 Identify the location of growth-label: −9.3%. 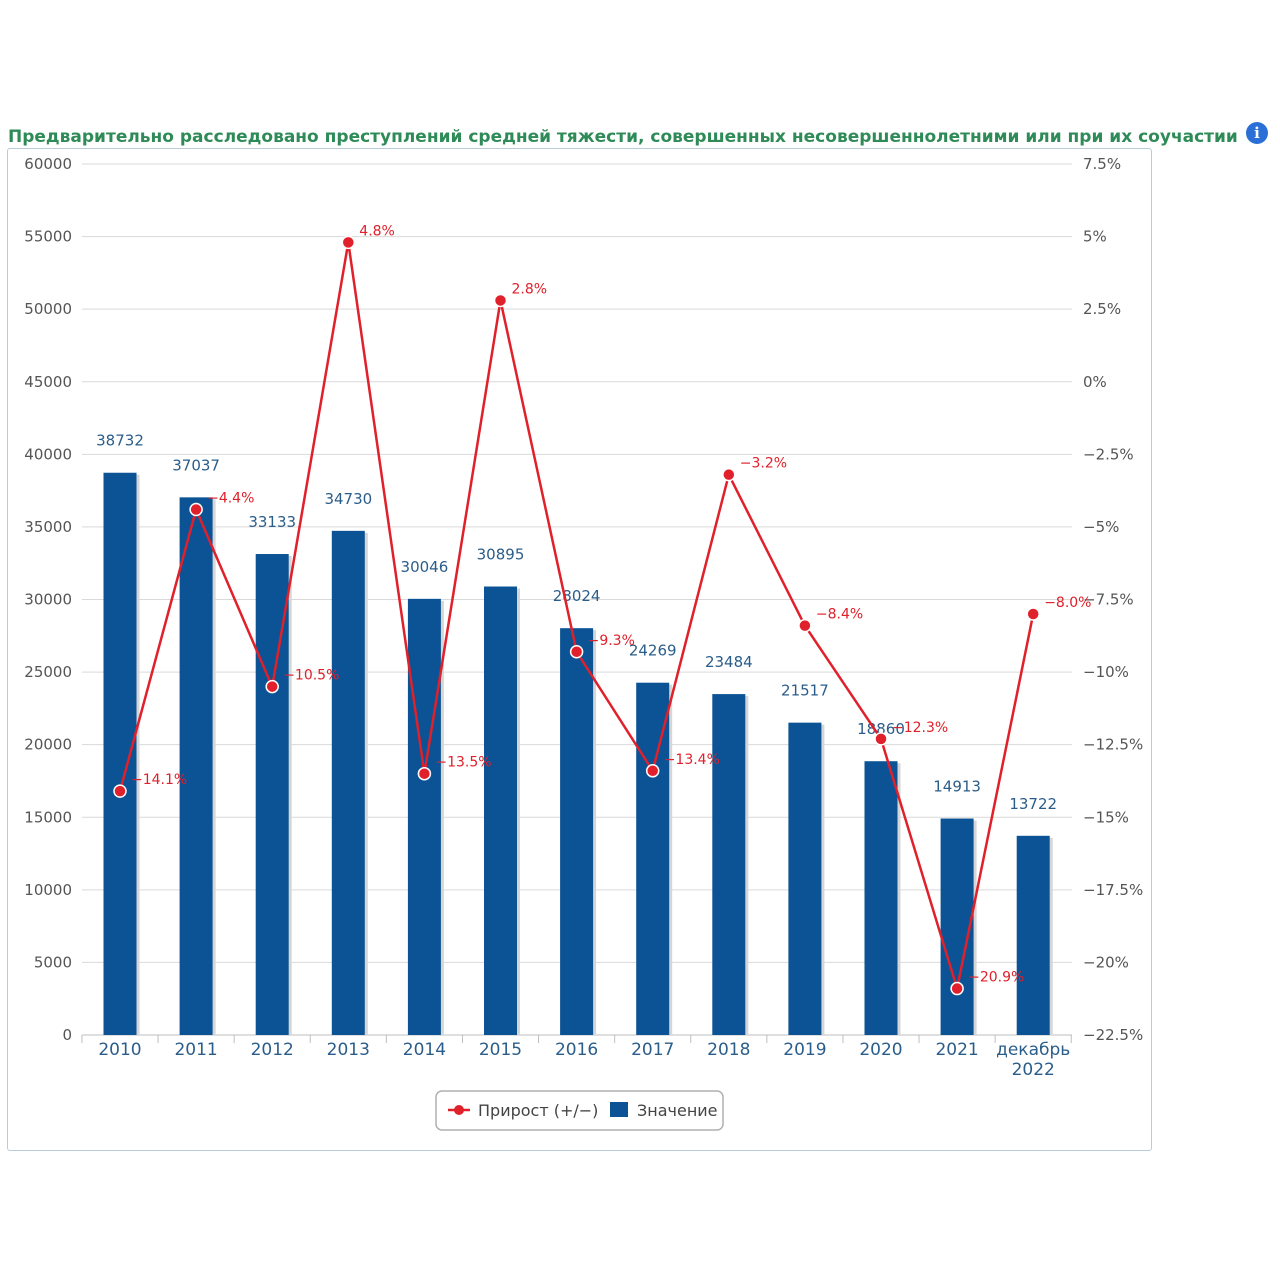
(611, 641).